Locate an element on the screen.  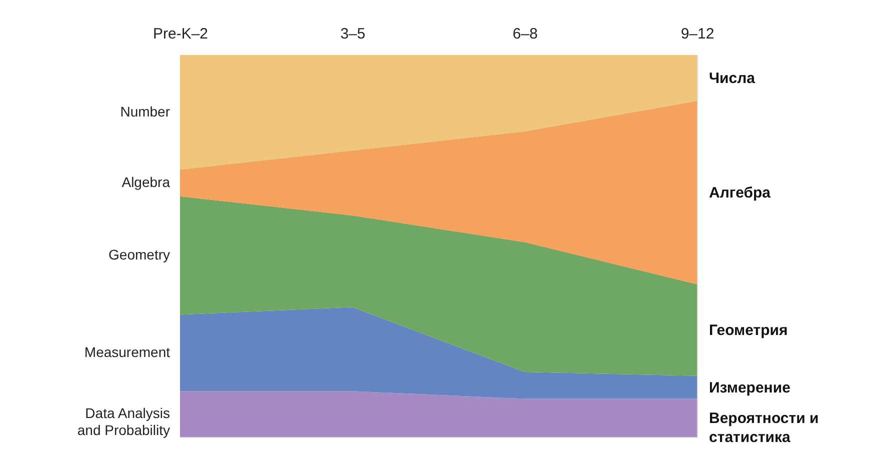
x-tick-label: 6–8 is located at coordinates (525, 34).